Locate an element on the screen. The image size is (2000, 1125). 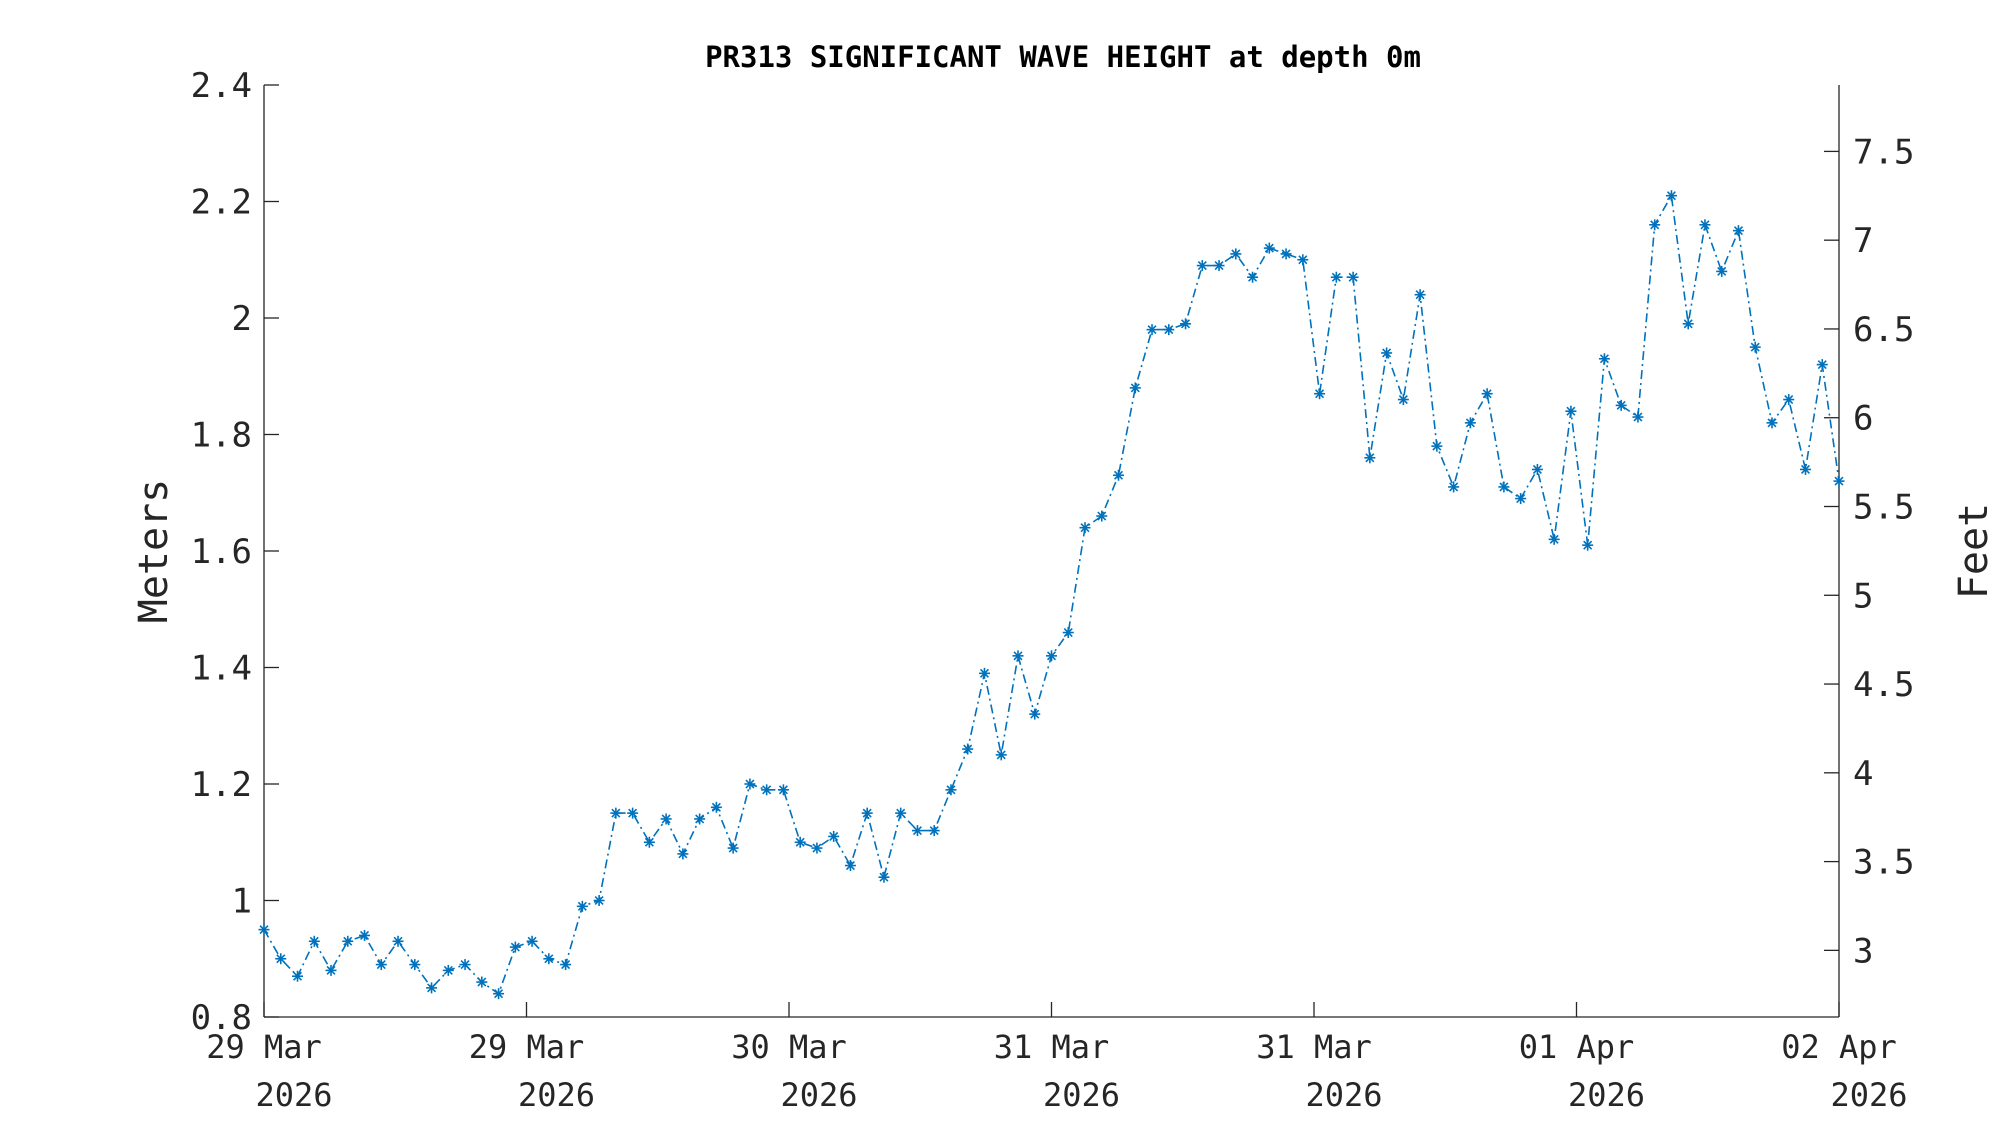
left-y-tick-label: 2 is located at coordinates (242, 319).